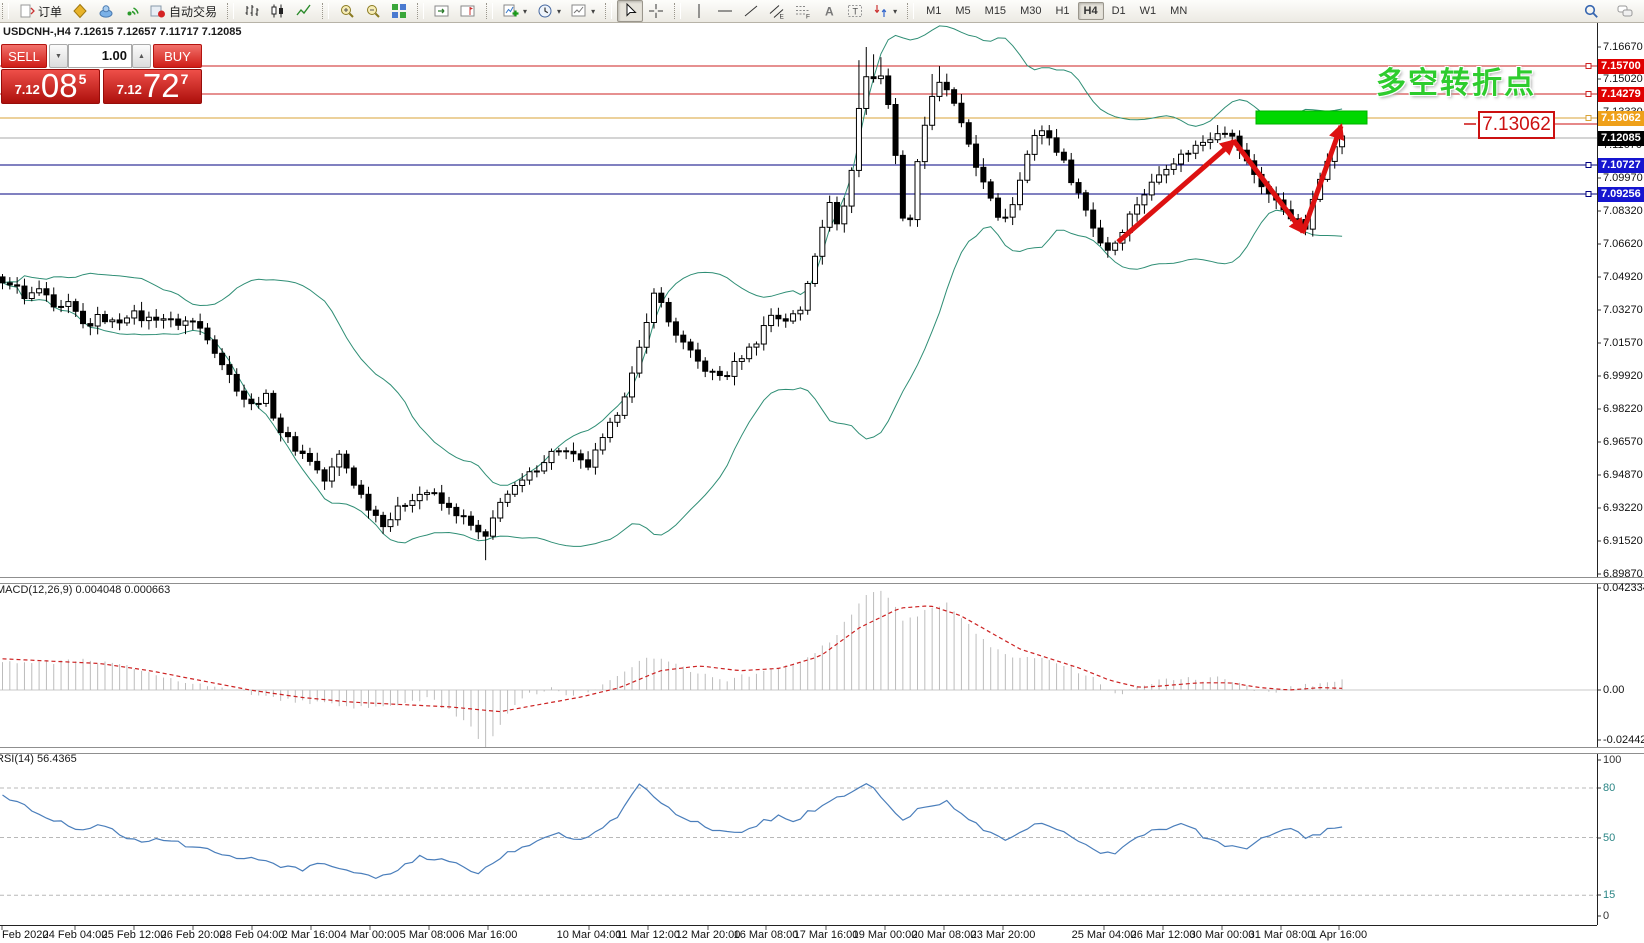  Describe the element at coordinates (1606, 916) in the screenshot. I see `rsi-axis-label: 0` at that location.